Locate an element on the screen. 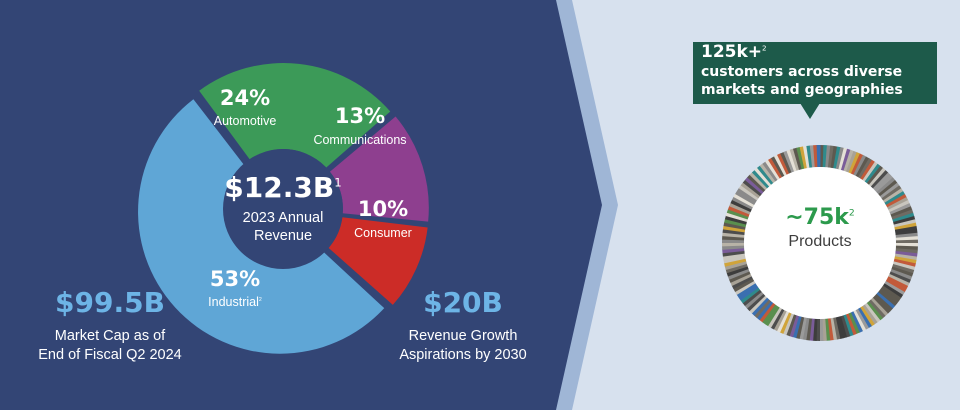 The width and height of the screenshot is (960, 410). products-value-text: ~75k is located at coordinates (817, 217).